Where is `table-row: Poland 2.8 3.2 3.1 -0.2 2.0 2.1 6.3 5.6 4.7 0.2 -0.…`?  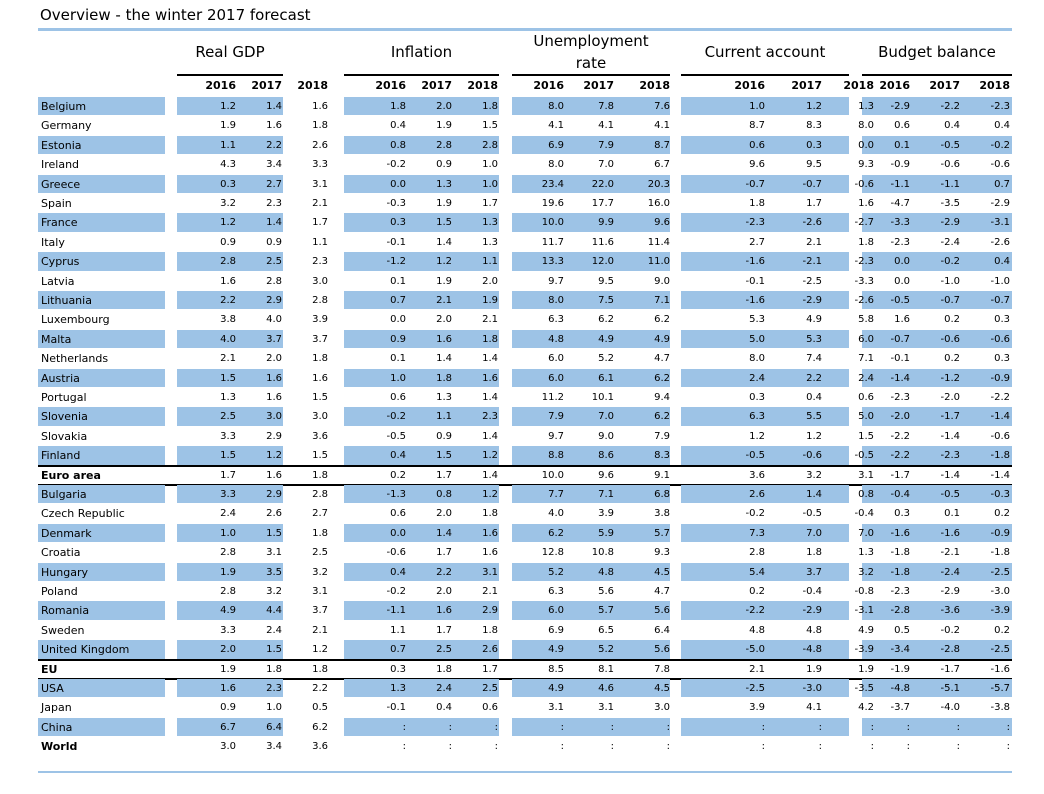 table-row: Poland 2.8 3.2 3.1 -0.2 2.0 2.1 6.3 5.6 4.7 0.2 -0.… is located at coordinates (522, 591).